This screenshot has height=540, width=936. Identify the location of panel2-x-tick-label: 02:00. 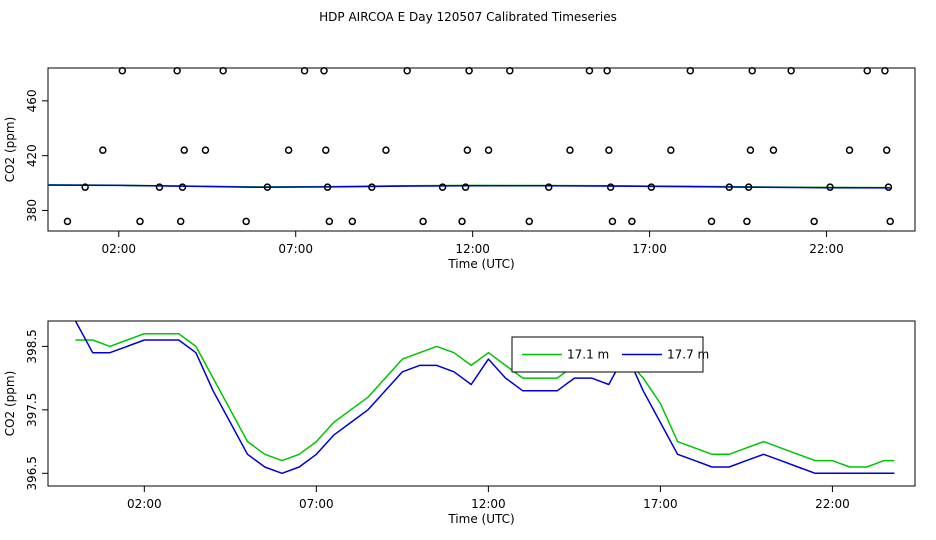
(144, 504).